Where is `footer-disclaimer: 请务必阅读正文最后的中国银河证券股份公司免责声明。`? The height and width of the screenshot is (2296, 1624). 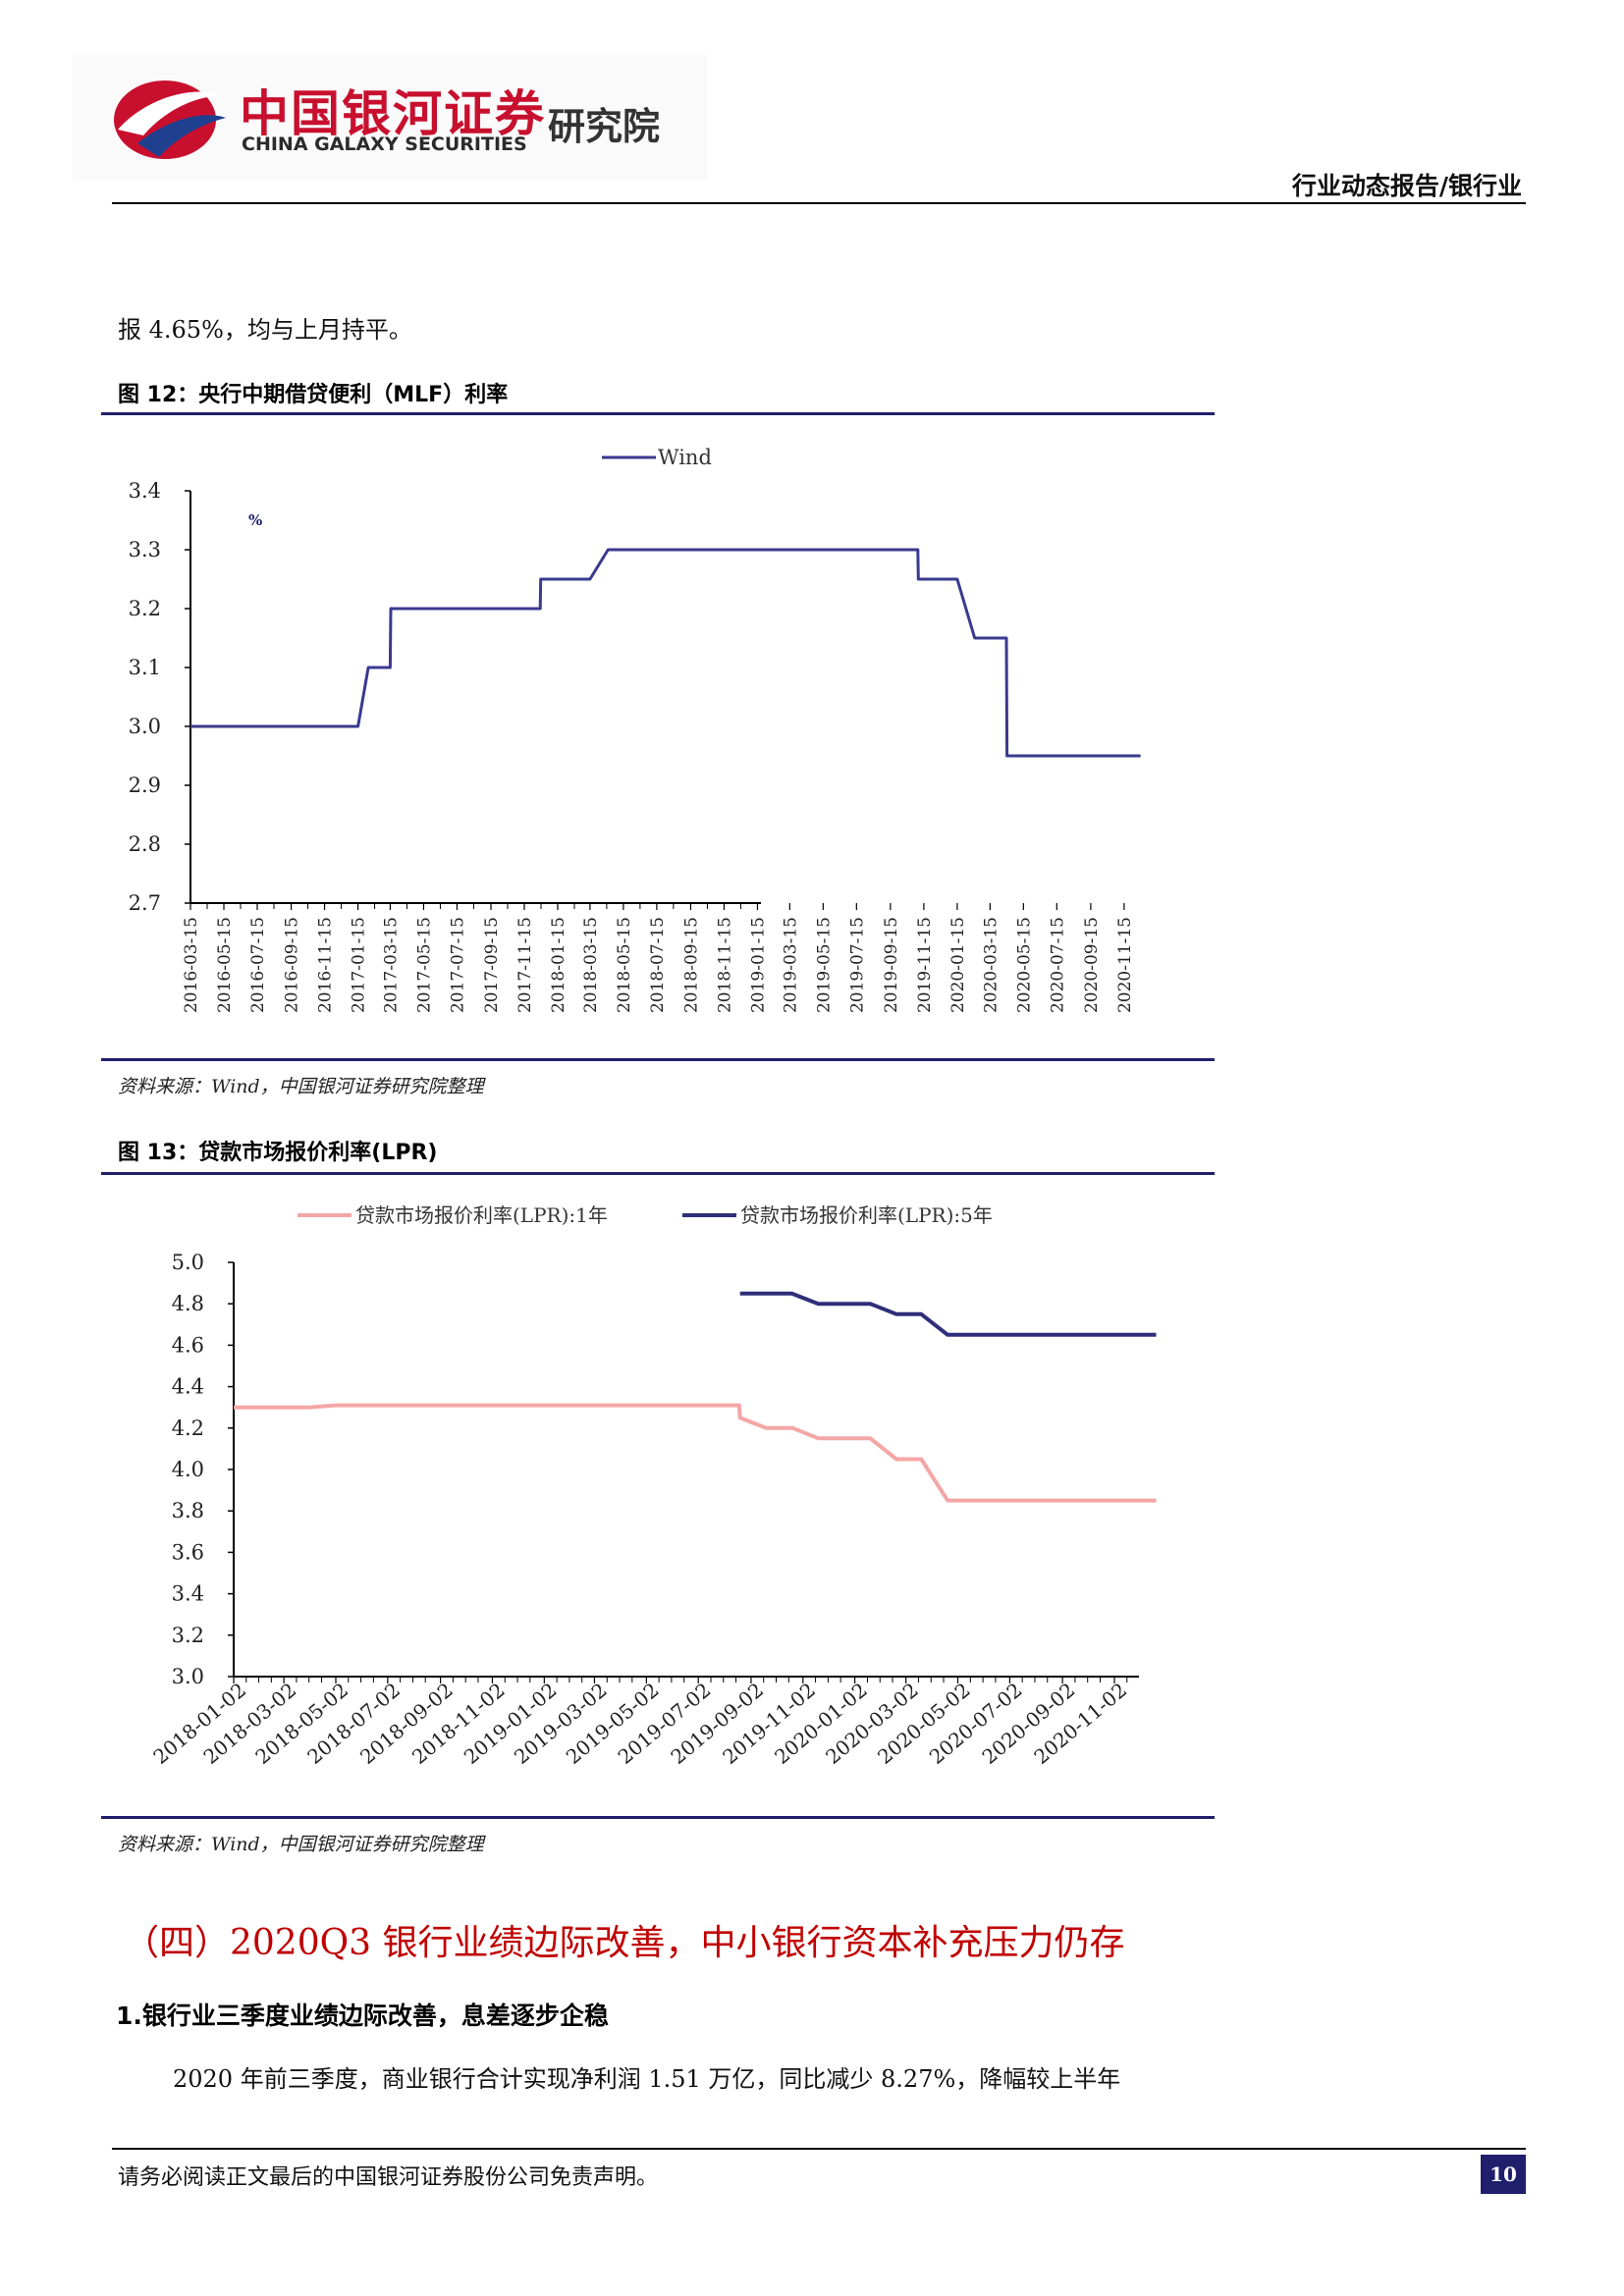
footer-disclaimer: 请务必阅读正文最后的中国银河证券股份公司免责声明。 is located at coordinates (388, 2177).